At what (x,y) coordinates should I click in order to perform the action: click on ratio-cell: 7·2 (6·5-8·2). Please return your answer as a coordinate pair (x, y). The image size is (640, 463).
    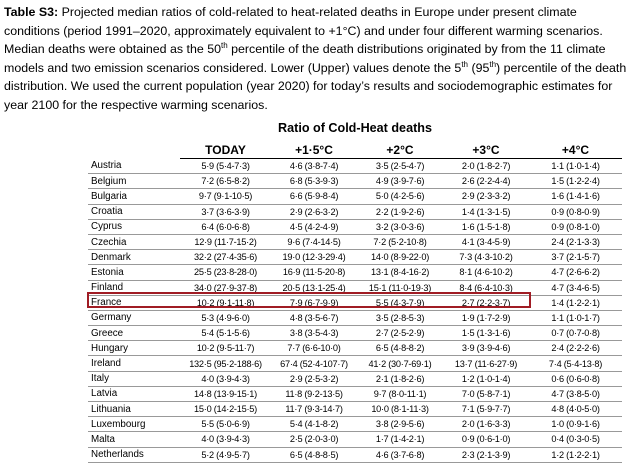
    Looking at the image, I should click on (225, 181).